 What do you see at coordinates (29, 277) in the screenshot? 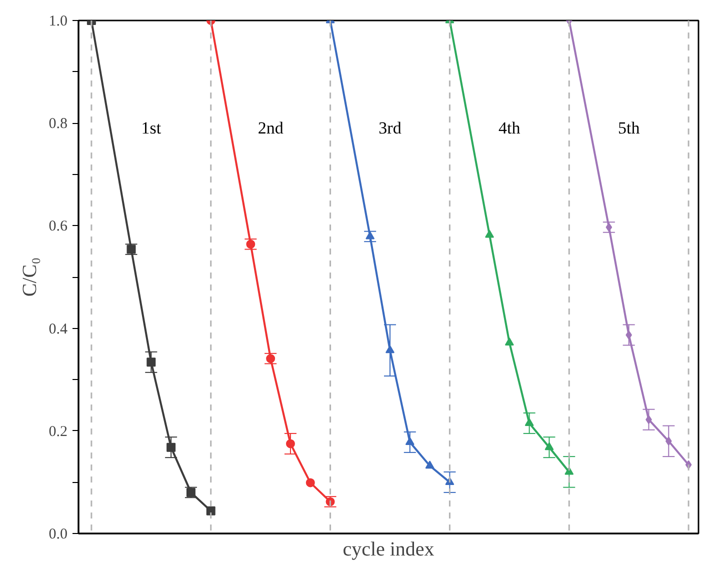
I see `y-axis-title: C/C₀` at bounding box center [29, 277].